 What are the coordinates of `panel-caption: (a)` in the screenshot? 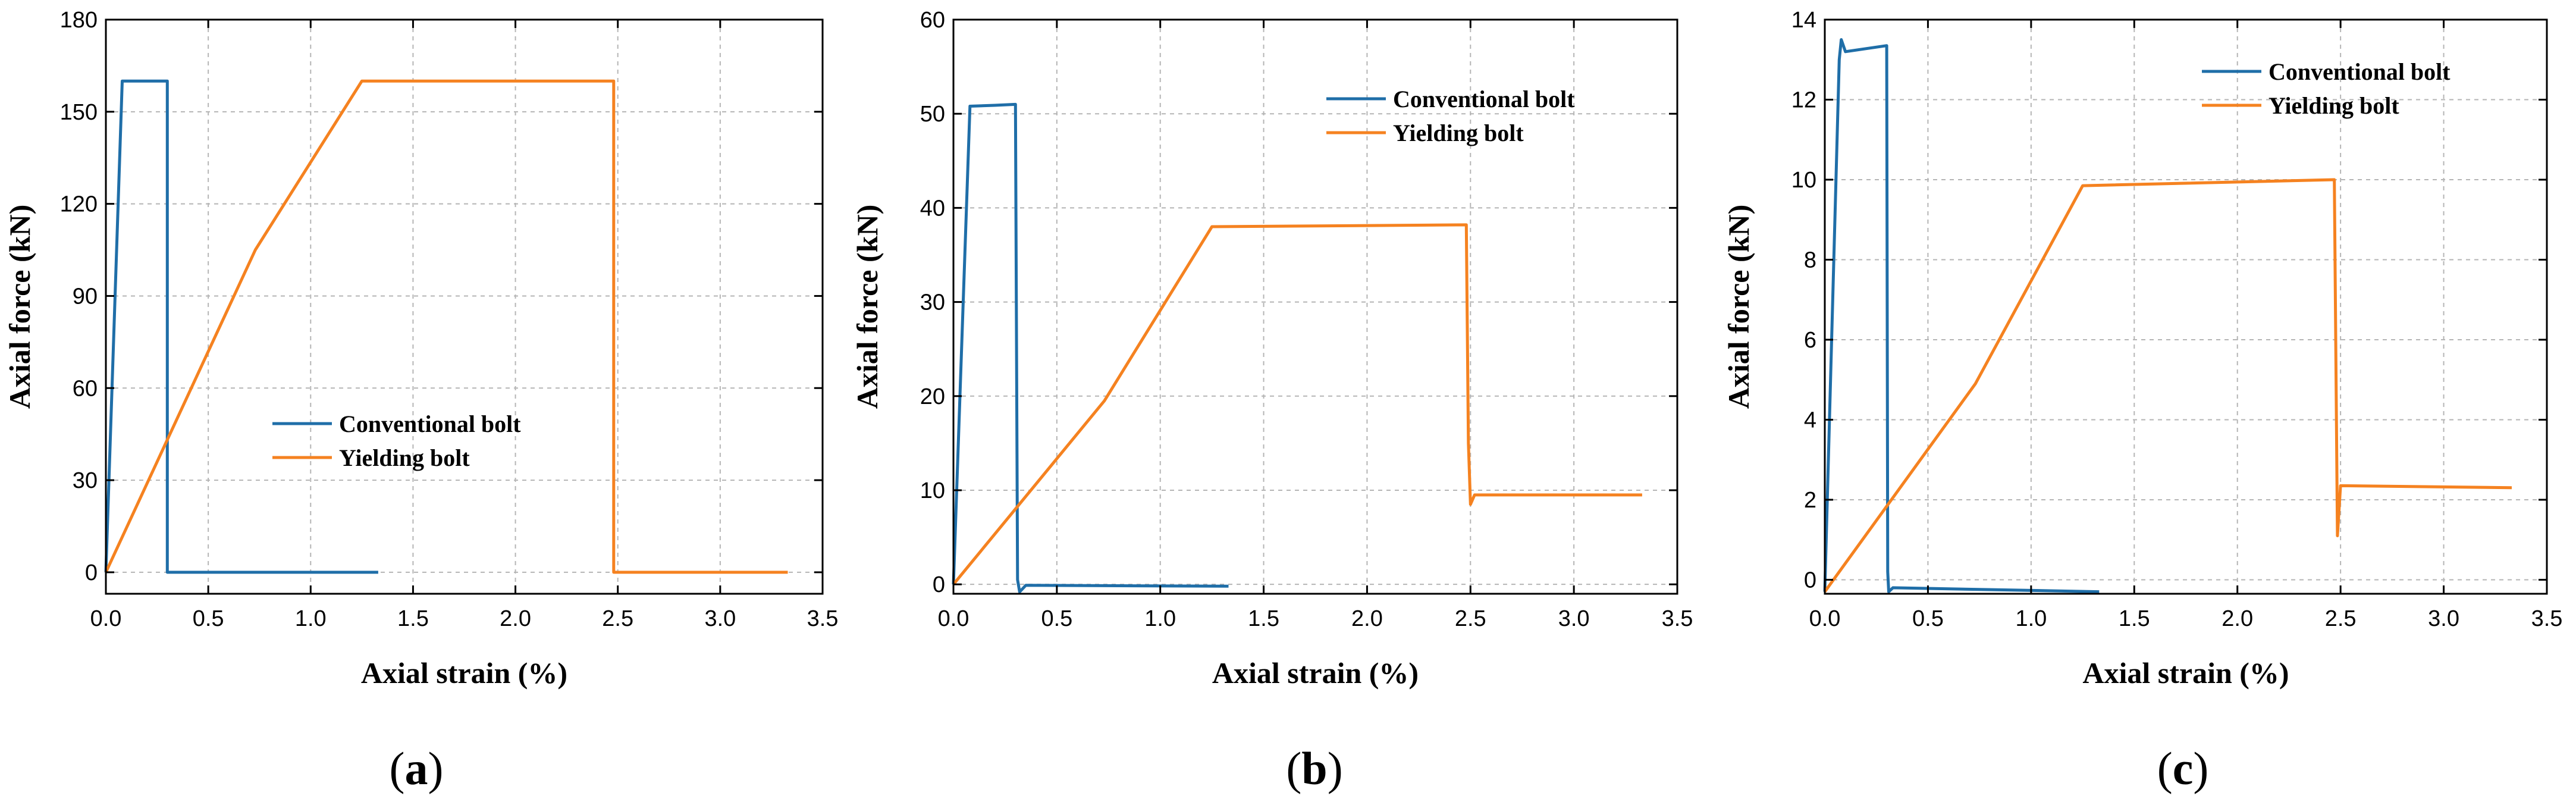 It's located at (417, 768).